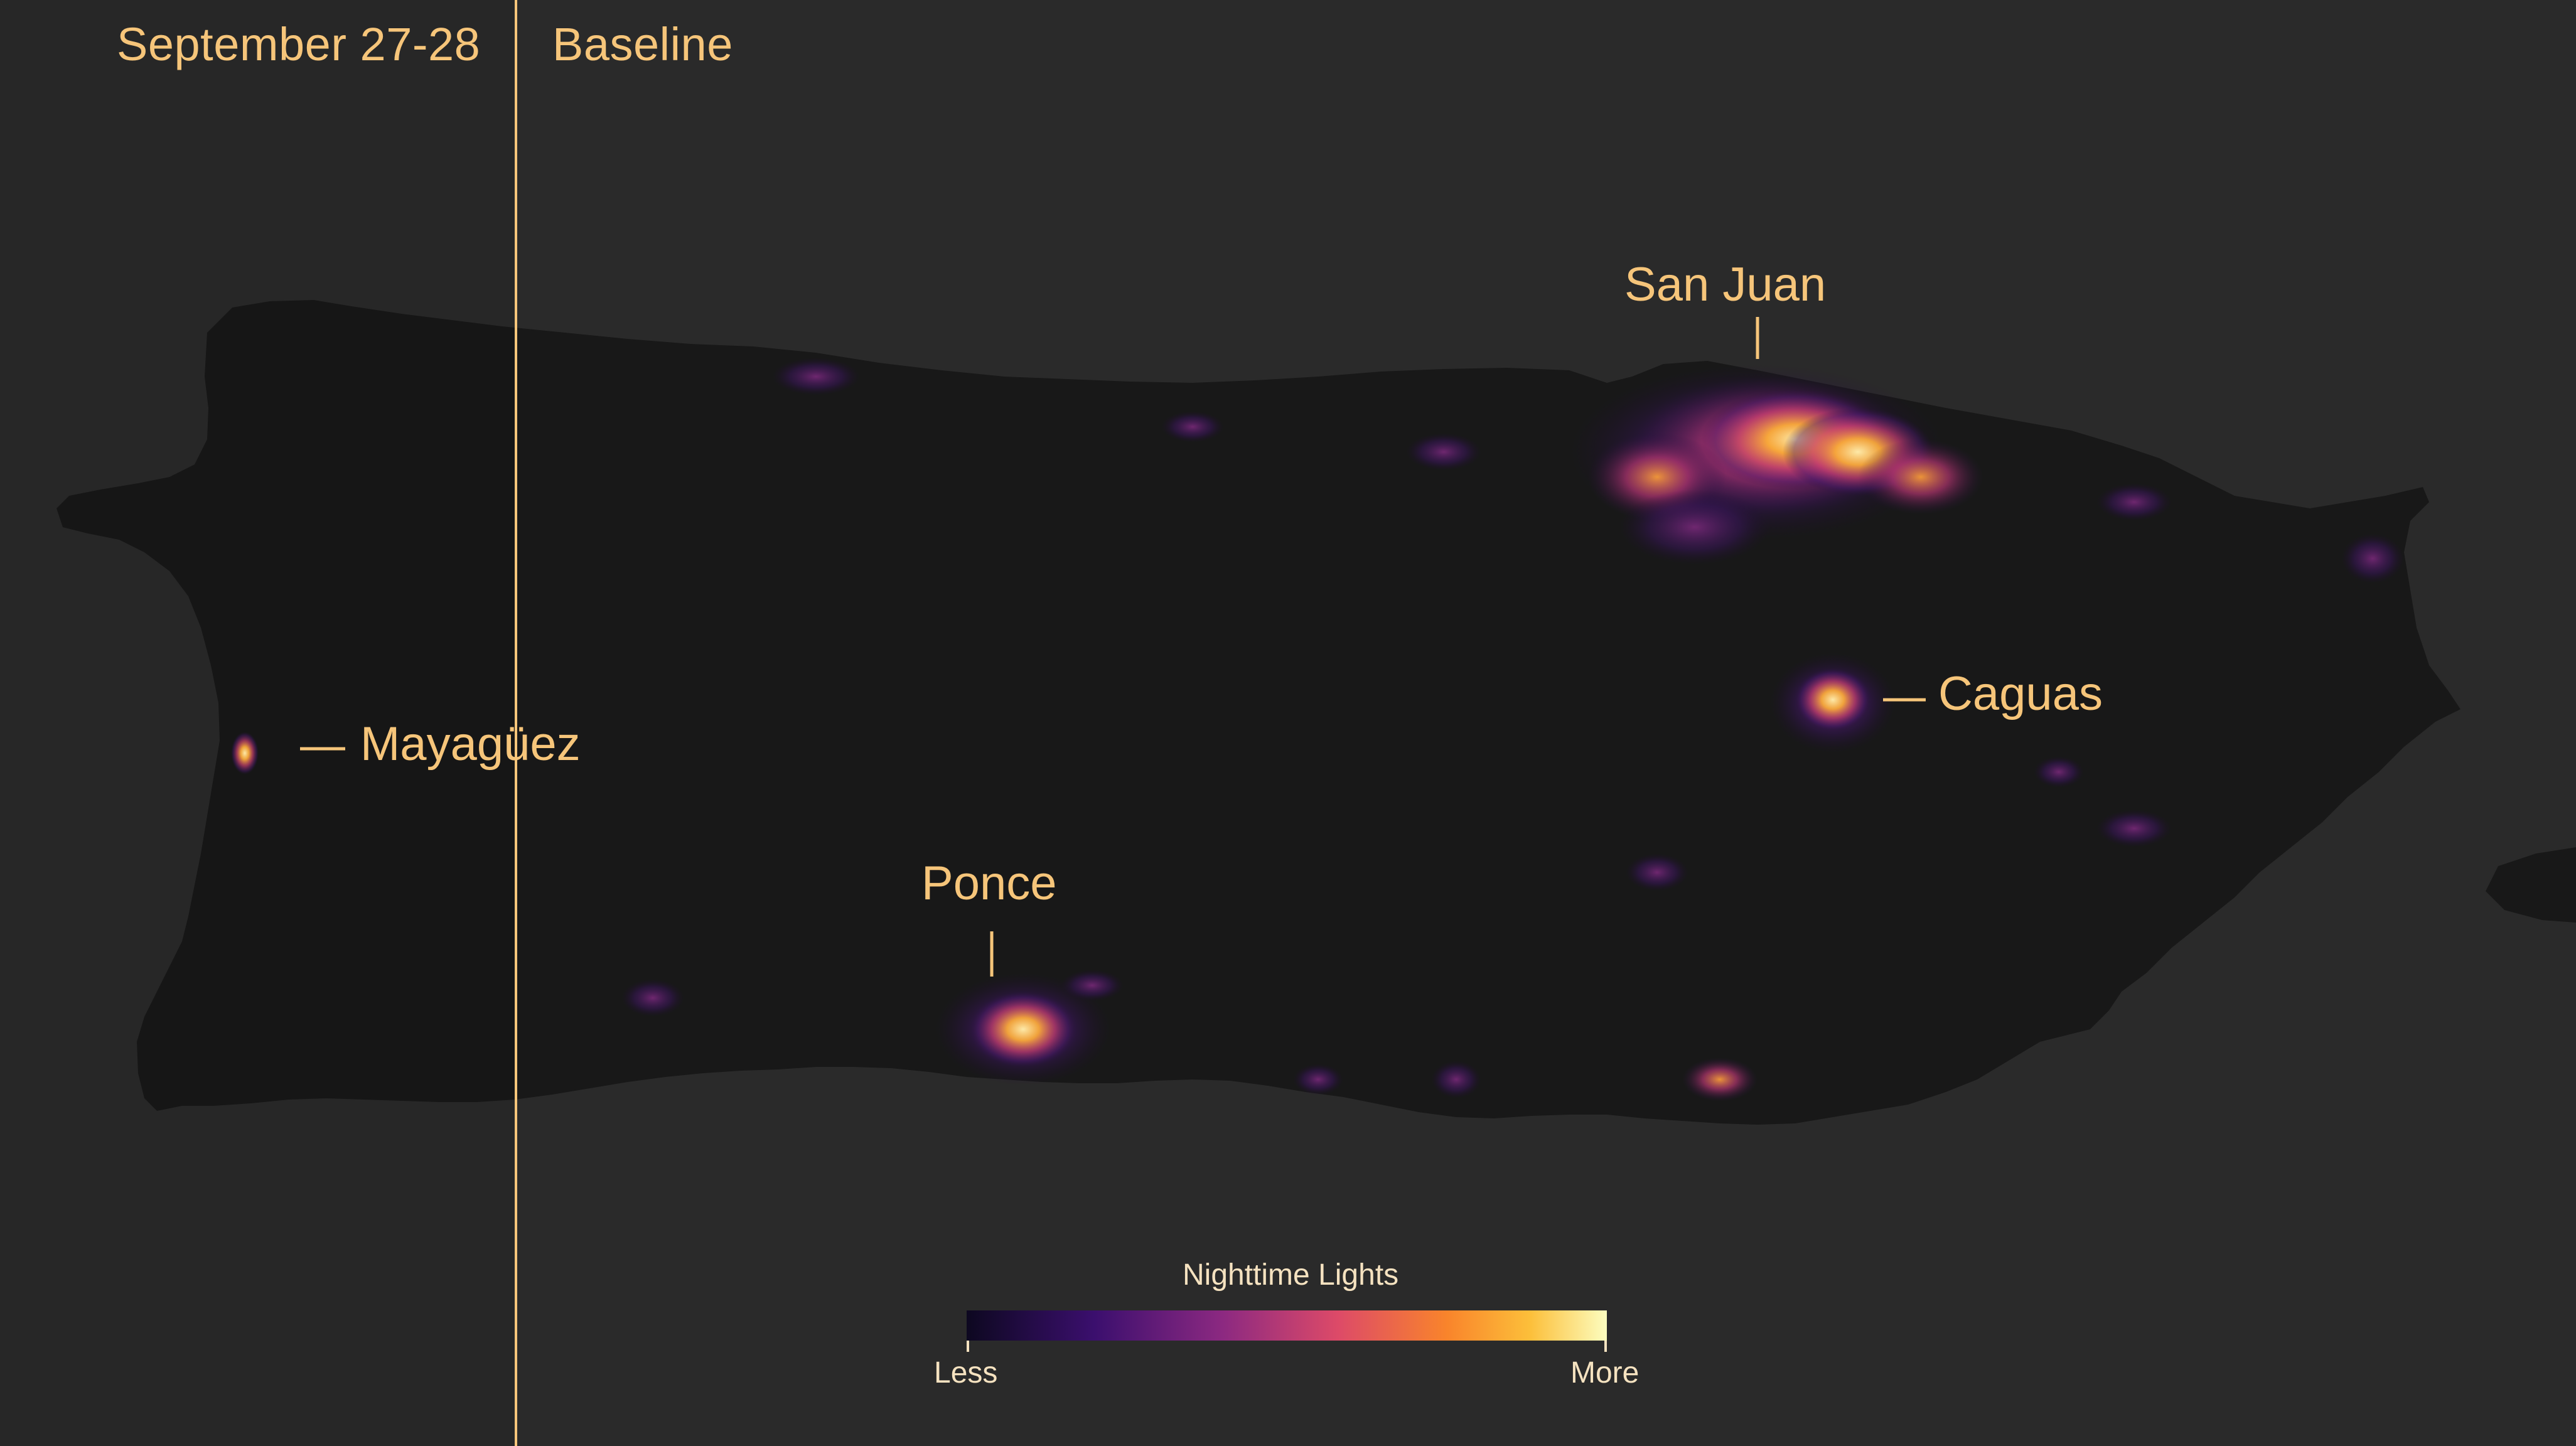  Describe the element at coordinates (1287, 1325) in the screenshot. I see `legend-color-bar` at that location.